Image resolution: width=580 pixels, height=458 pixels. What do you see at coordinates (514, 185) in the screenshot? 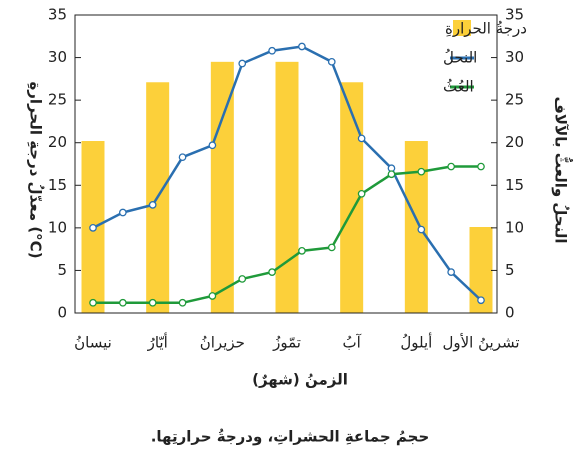
I see `y2-tick-label: 15` at bounding box center [514, 185].